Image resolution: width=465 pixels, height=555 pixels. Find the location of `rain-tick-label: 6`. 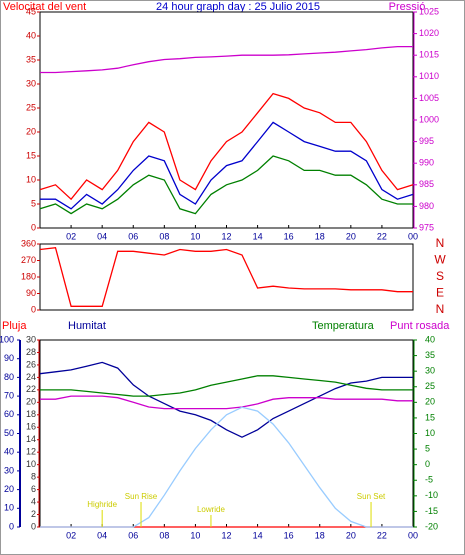

rain-tick-label: 6 is located at coordinates (33, 489).